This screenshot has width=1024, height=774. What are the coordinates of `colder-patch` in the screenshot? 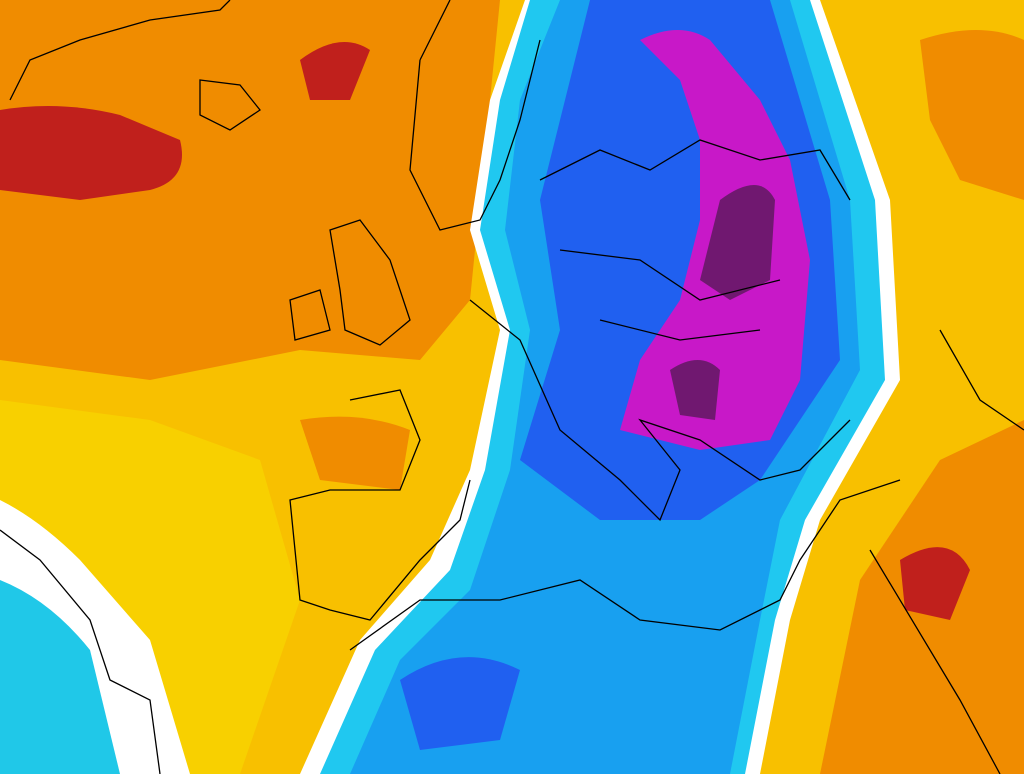 It's located at (460, 703).